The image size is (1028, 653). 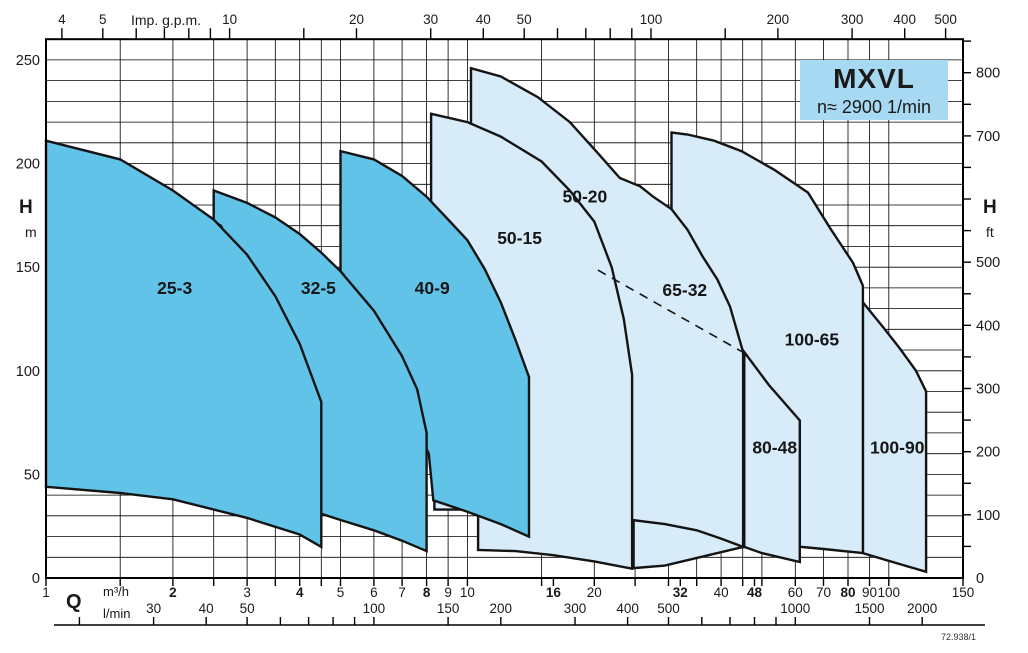 What do you see at coordinates (46, 592) in the screenshot?
I see `axis-tick-label: 1` at bounding box center [46, 592].